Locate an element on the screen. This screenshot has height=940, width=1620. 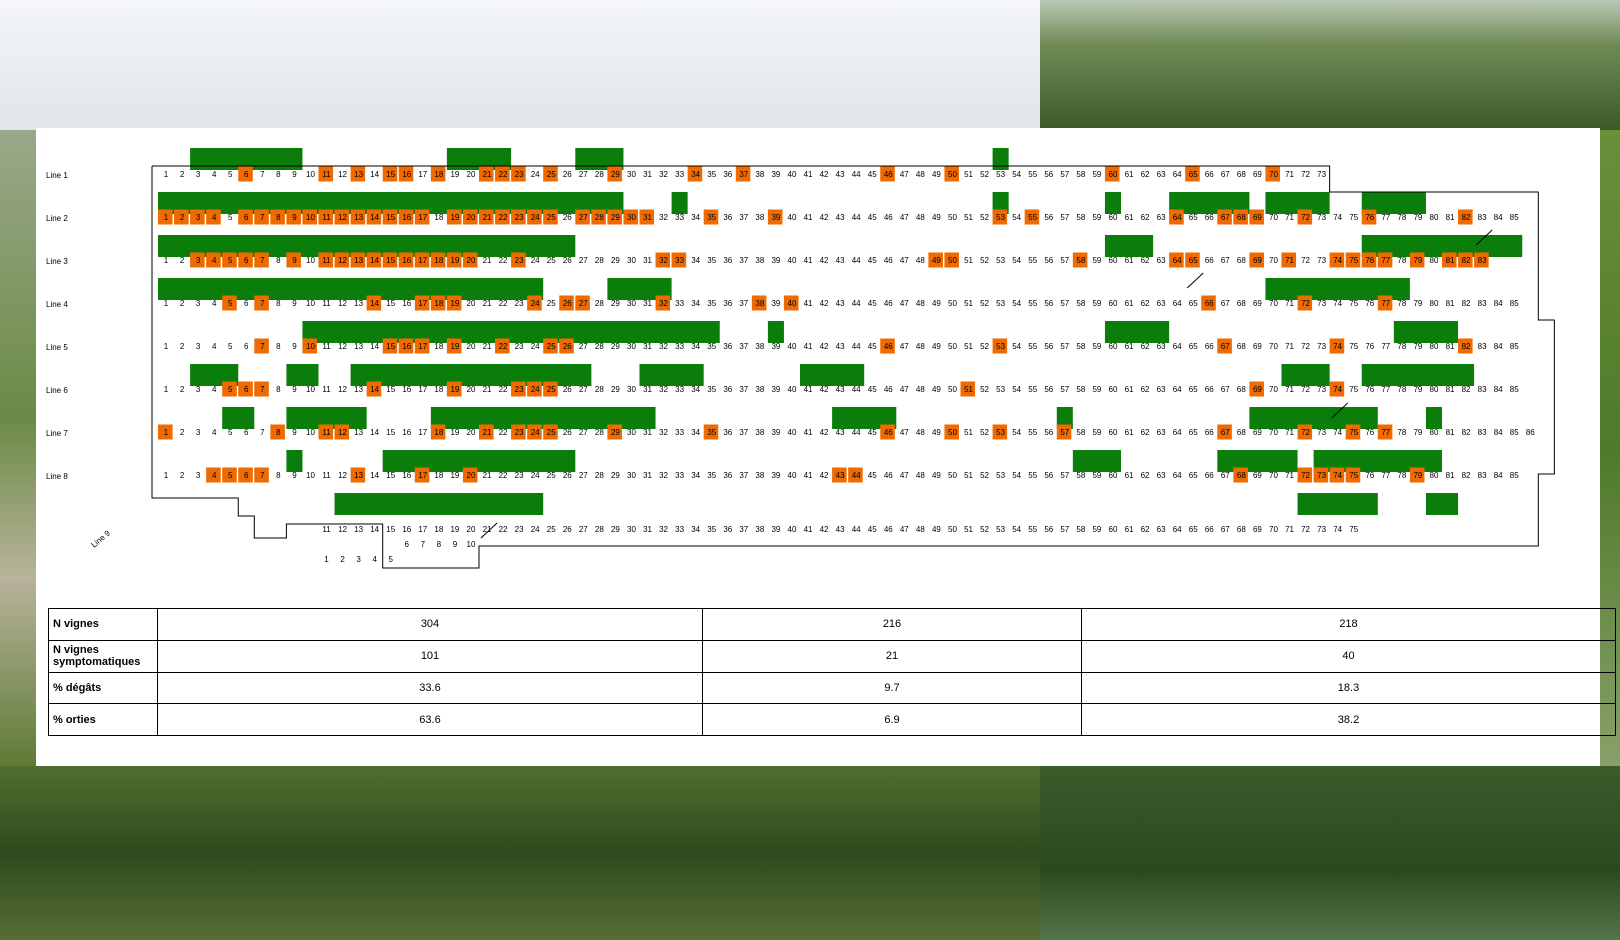
vine-number: 86 is located at coordinates (1530, 432).